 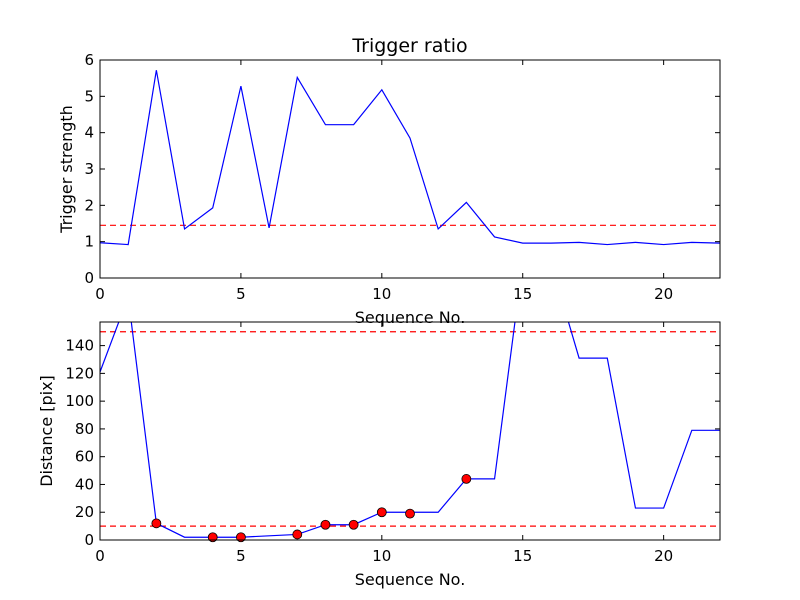 I want to click on y-tick-label: 4, so click(x=89, y=133).